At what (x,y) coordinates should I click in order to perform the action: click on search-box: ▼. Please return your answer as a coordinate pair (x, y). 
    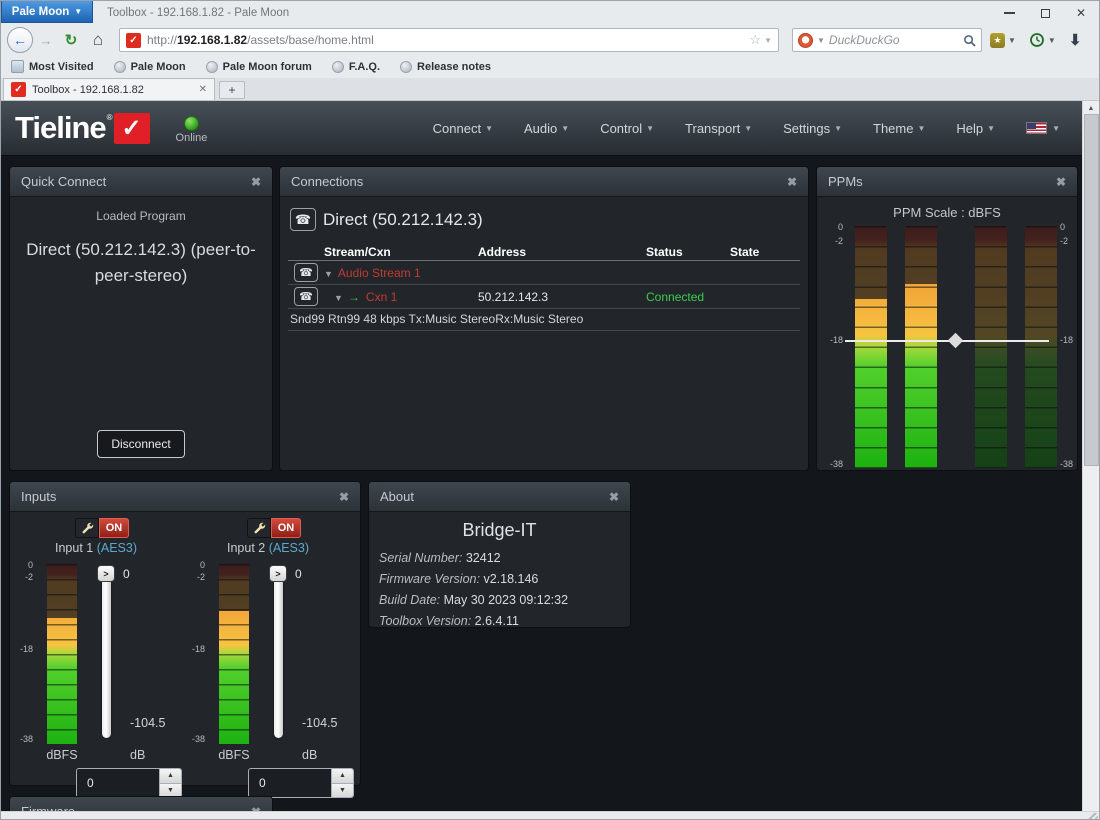
    Looking at the image, I should click on (887, 40).